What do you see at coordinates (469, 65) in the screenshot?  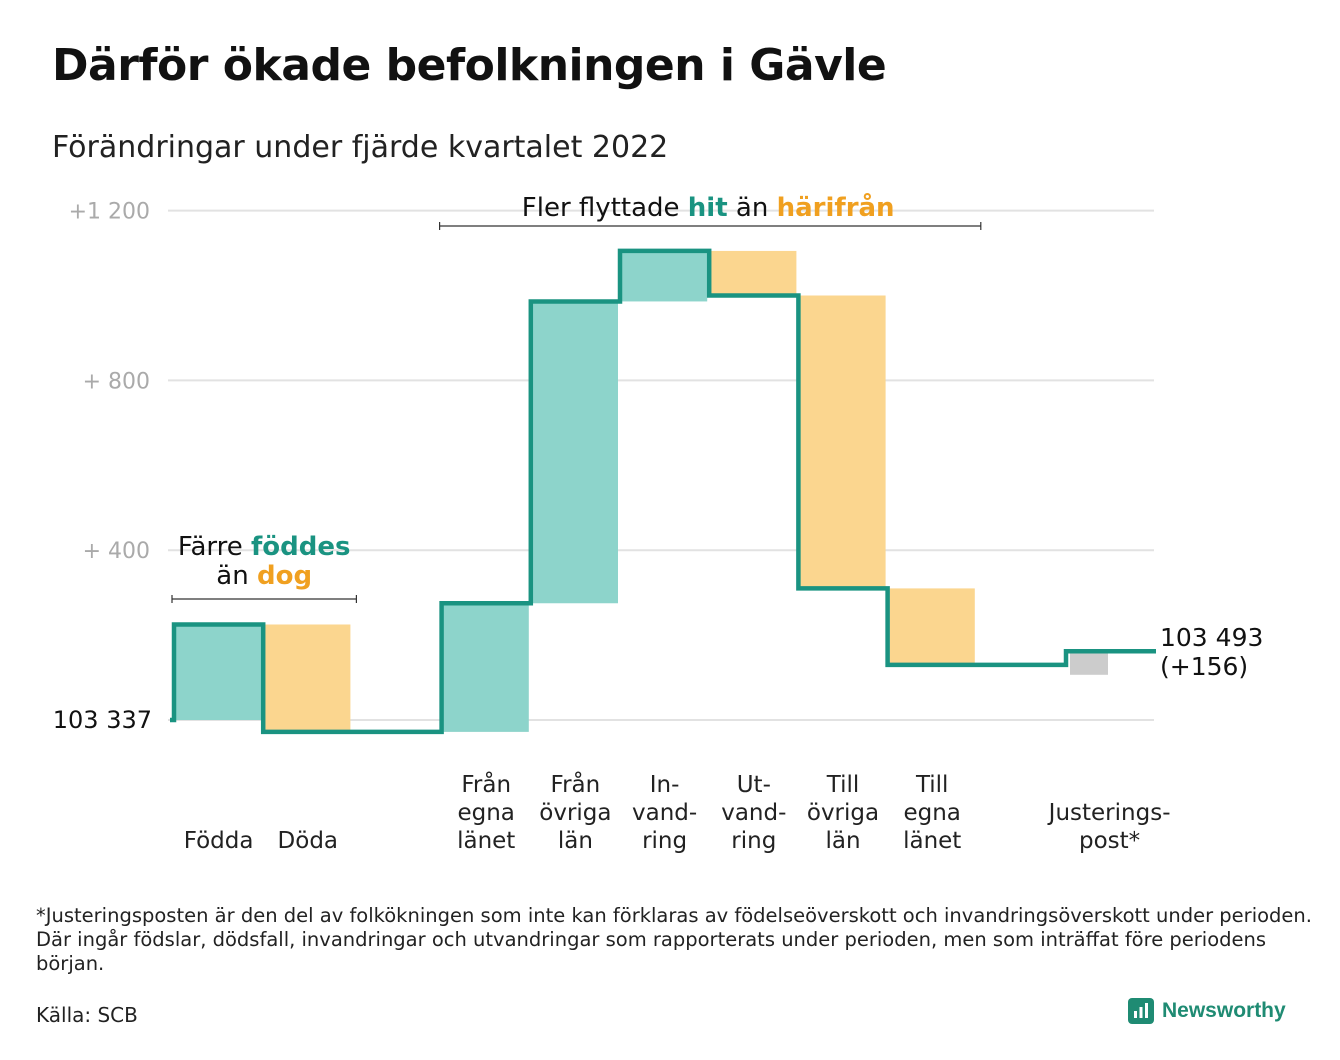 I see `chart-title: Därför ökade befolkningen i Gävle` at bounding box center [469, 65].